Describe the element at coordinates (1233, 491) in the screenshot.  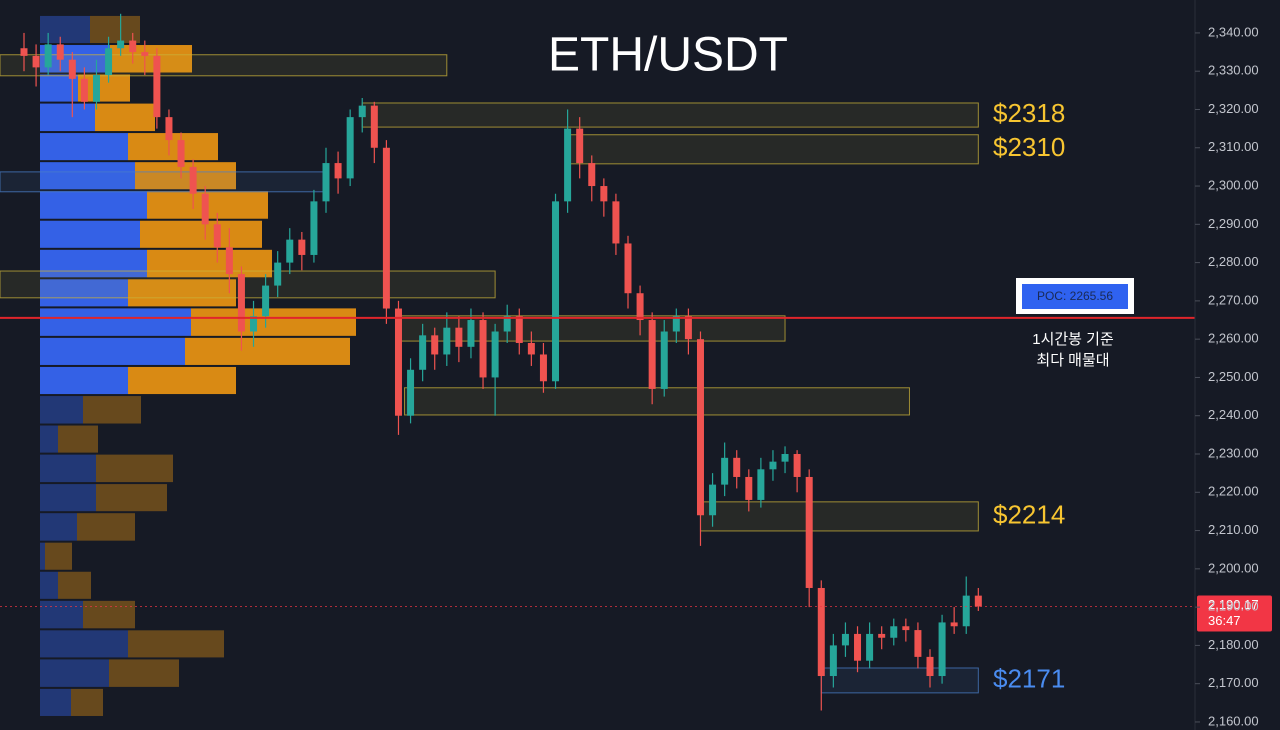
I see `y-tick-label: 2,220.00` at that location.